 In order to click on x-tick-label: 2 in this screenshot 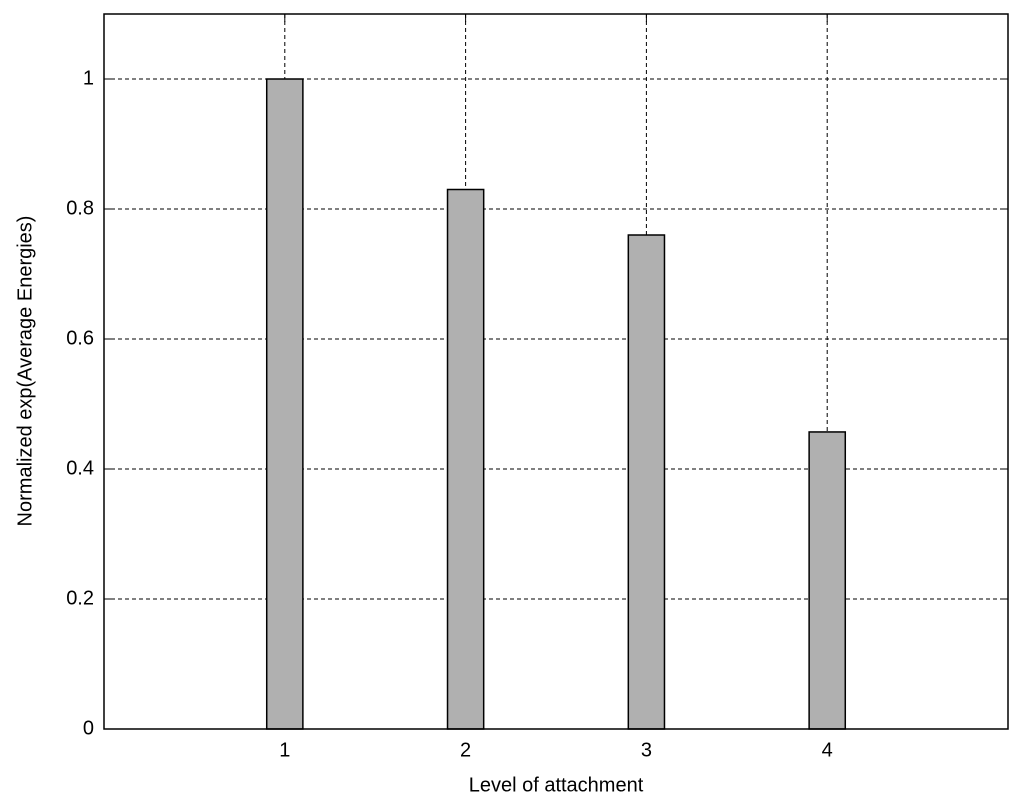, I will do `click(465, 750)`.